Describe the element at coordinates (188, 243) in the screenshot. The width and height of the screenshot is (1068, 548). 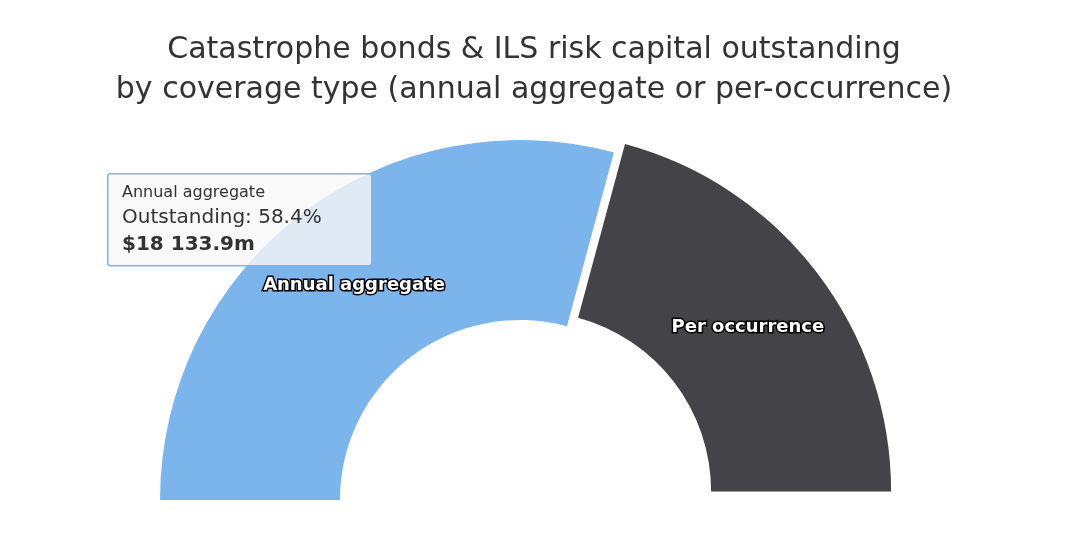
I see `text: $18 133.9m` at that location.